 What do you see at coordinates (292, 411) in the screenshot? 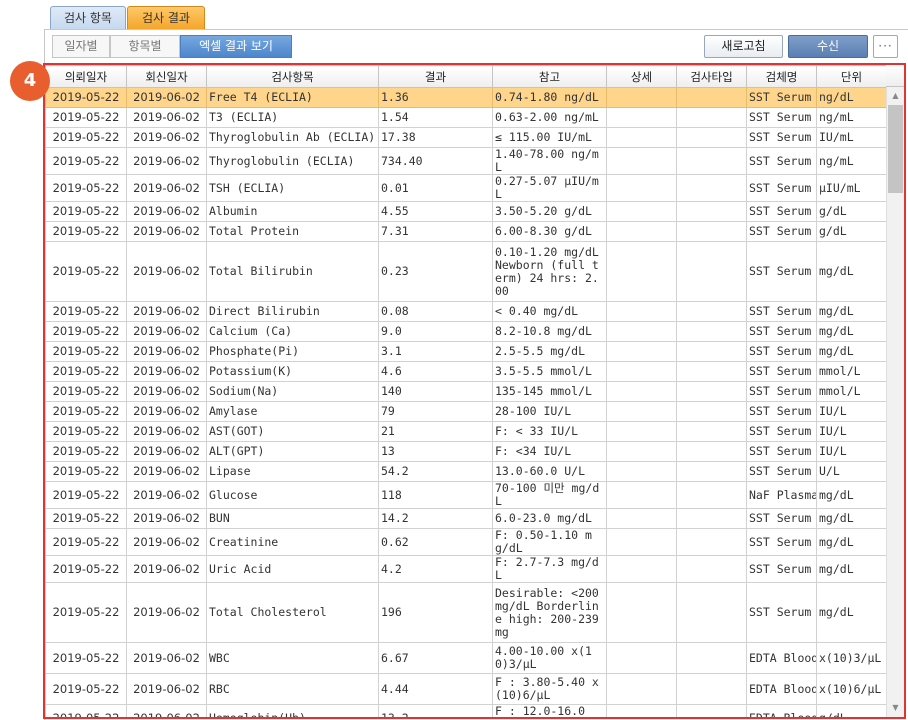
I see `cell-item: Amylase` at bounding box center [292, 411].